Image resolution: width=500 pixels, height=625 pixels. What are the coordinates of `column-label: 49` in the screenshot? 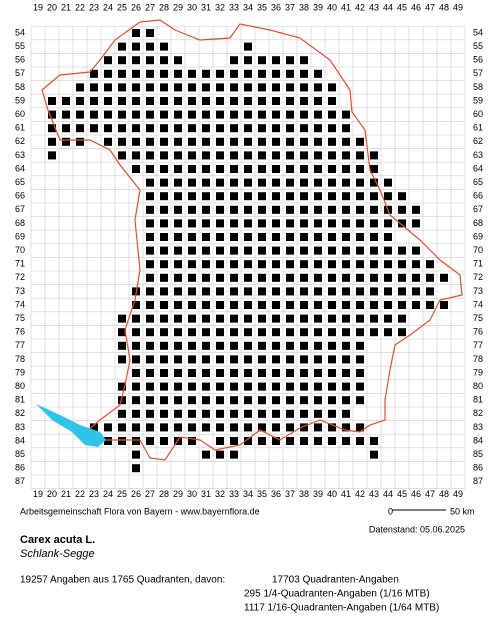 It's located at (458, 7).